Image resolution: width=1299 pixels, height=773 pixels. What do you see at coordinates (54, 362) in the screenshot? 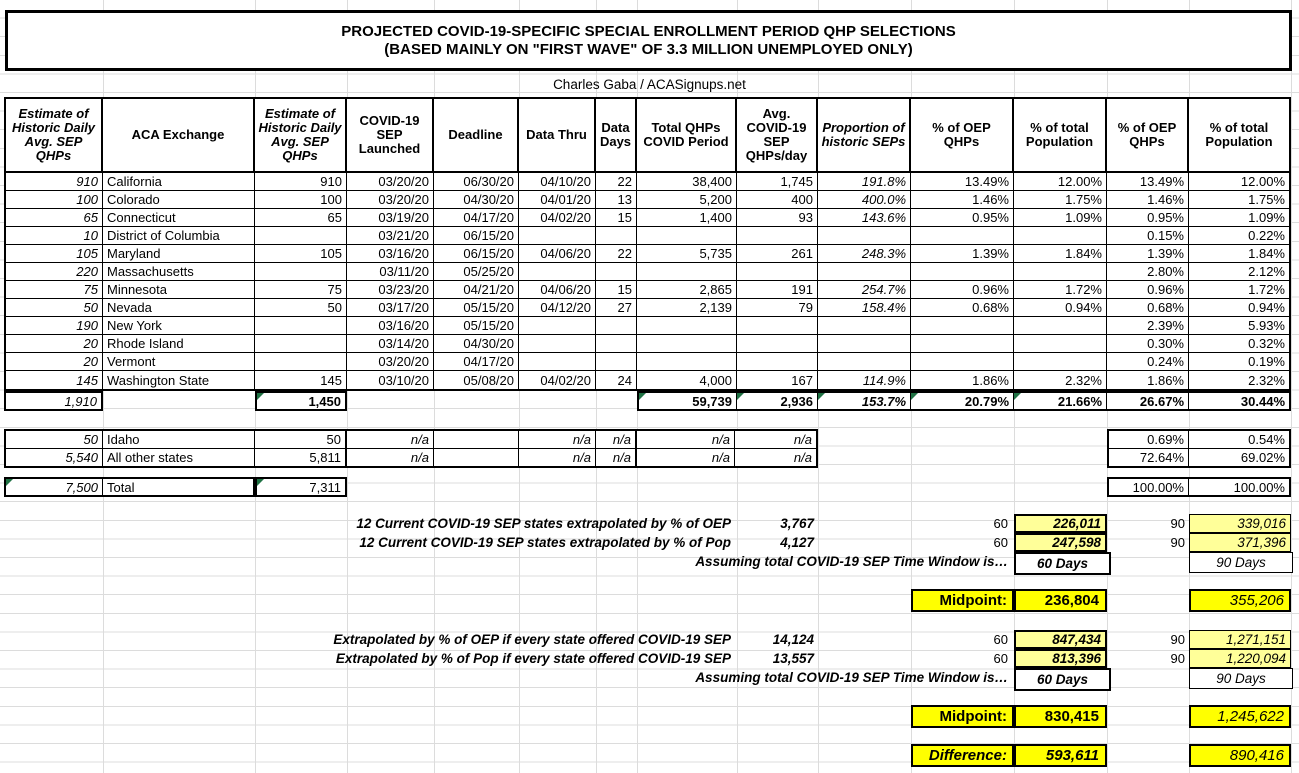
I see `table-cell: 20` at bounding box center [54, 362].